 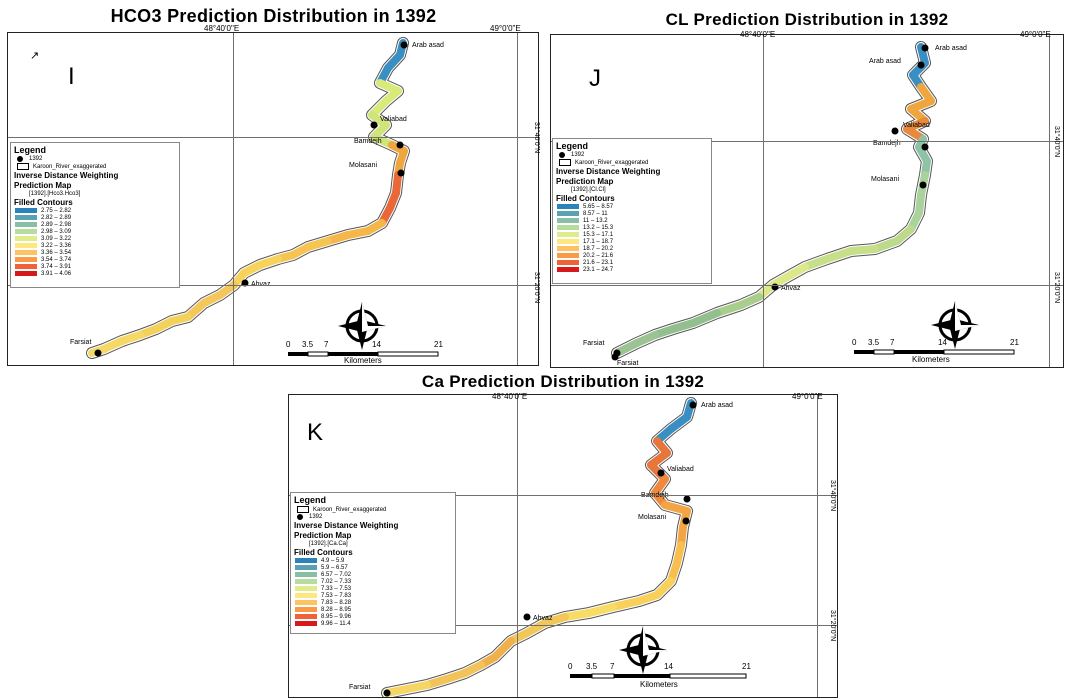 What do you see at coordinates (543, 618) in the screenshot?
I see `place-label: Ahvaz` at bounding box center [543, 618].